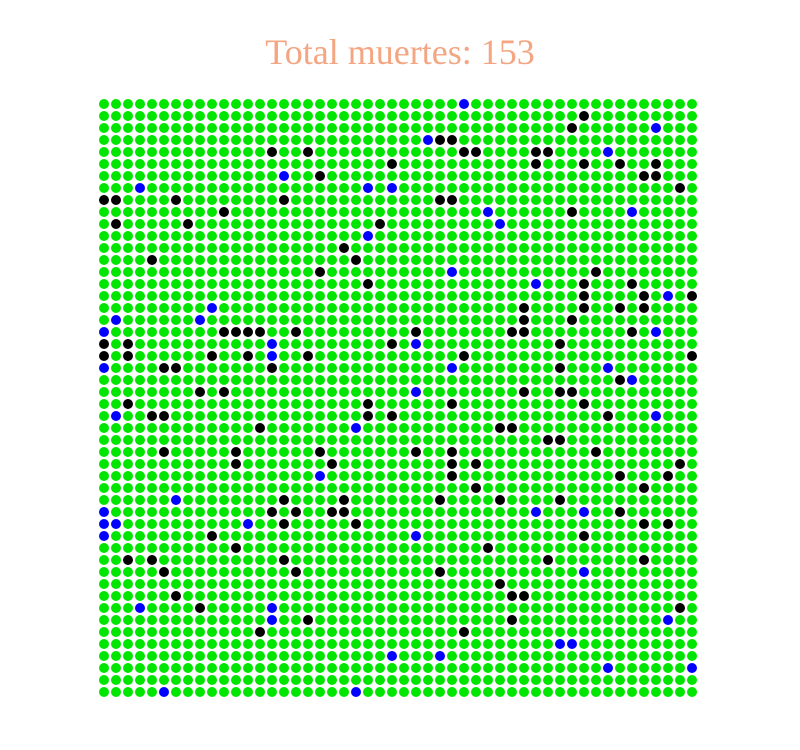 The height and width of the screenshot is (750, 800). Describe the element at coordinates (500, 224) in the screenshot. I see `cell-infected` at that location.